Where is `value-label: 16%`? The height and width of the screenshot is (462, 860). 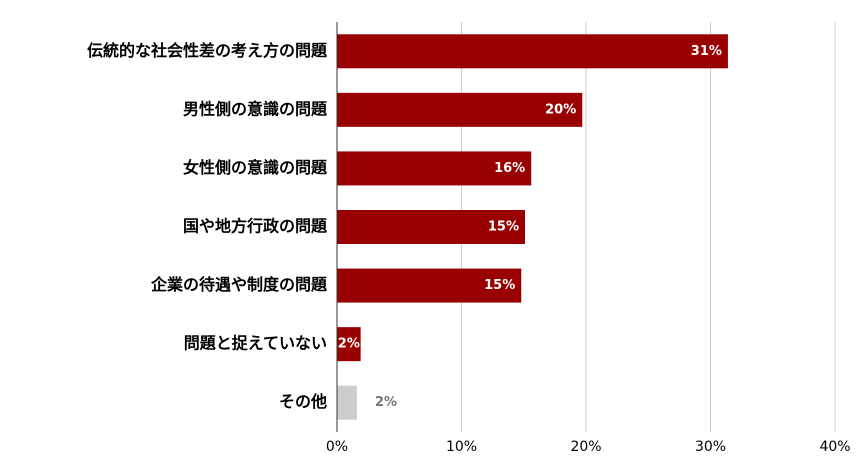 value-label: 16% is located at coordinates (509, 168).